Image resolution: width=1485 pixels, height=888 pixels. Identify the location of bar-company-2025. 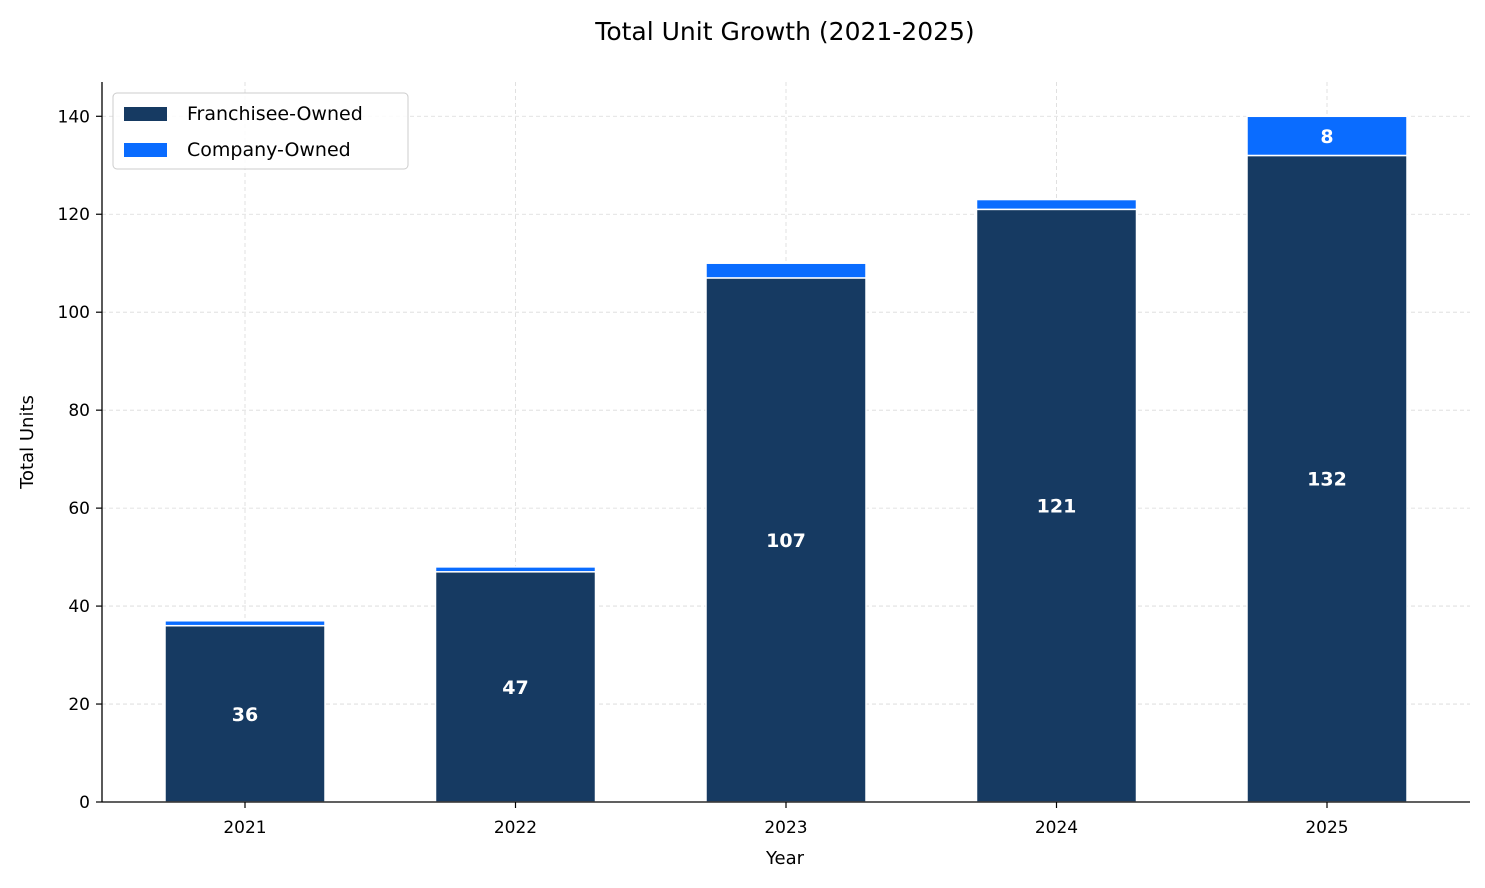
(1327, 136).